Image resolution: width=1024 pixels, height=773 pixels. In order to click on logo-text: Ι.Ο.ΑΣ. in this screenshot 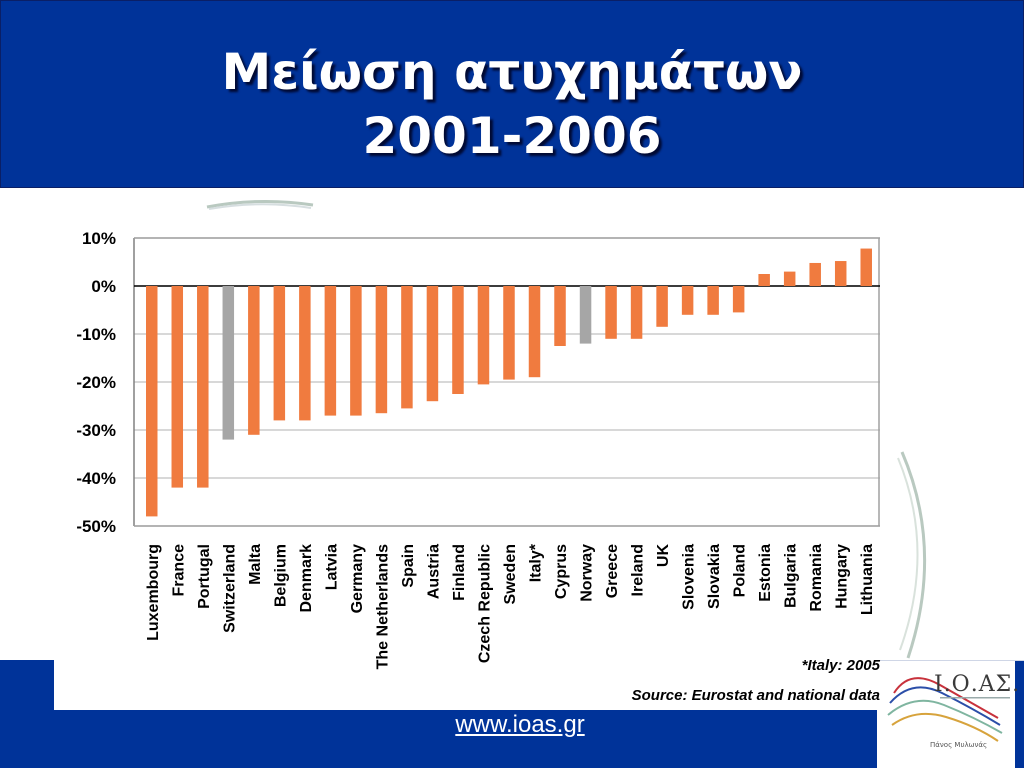, I will do `click(977, 684)`.